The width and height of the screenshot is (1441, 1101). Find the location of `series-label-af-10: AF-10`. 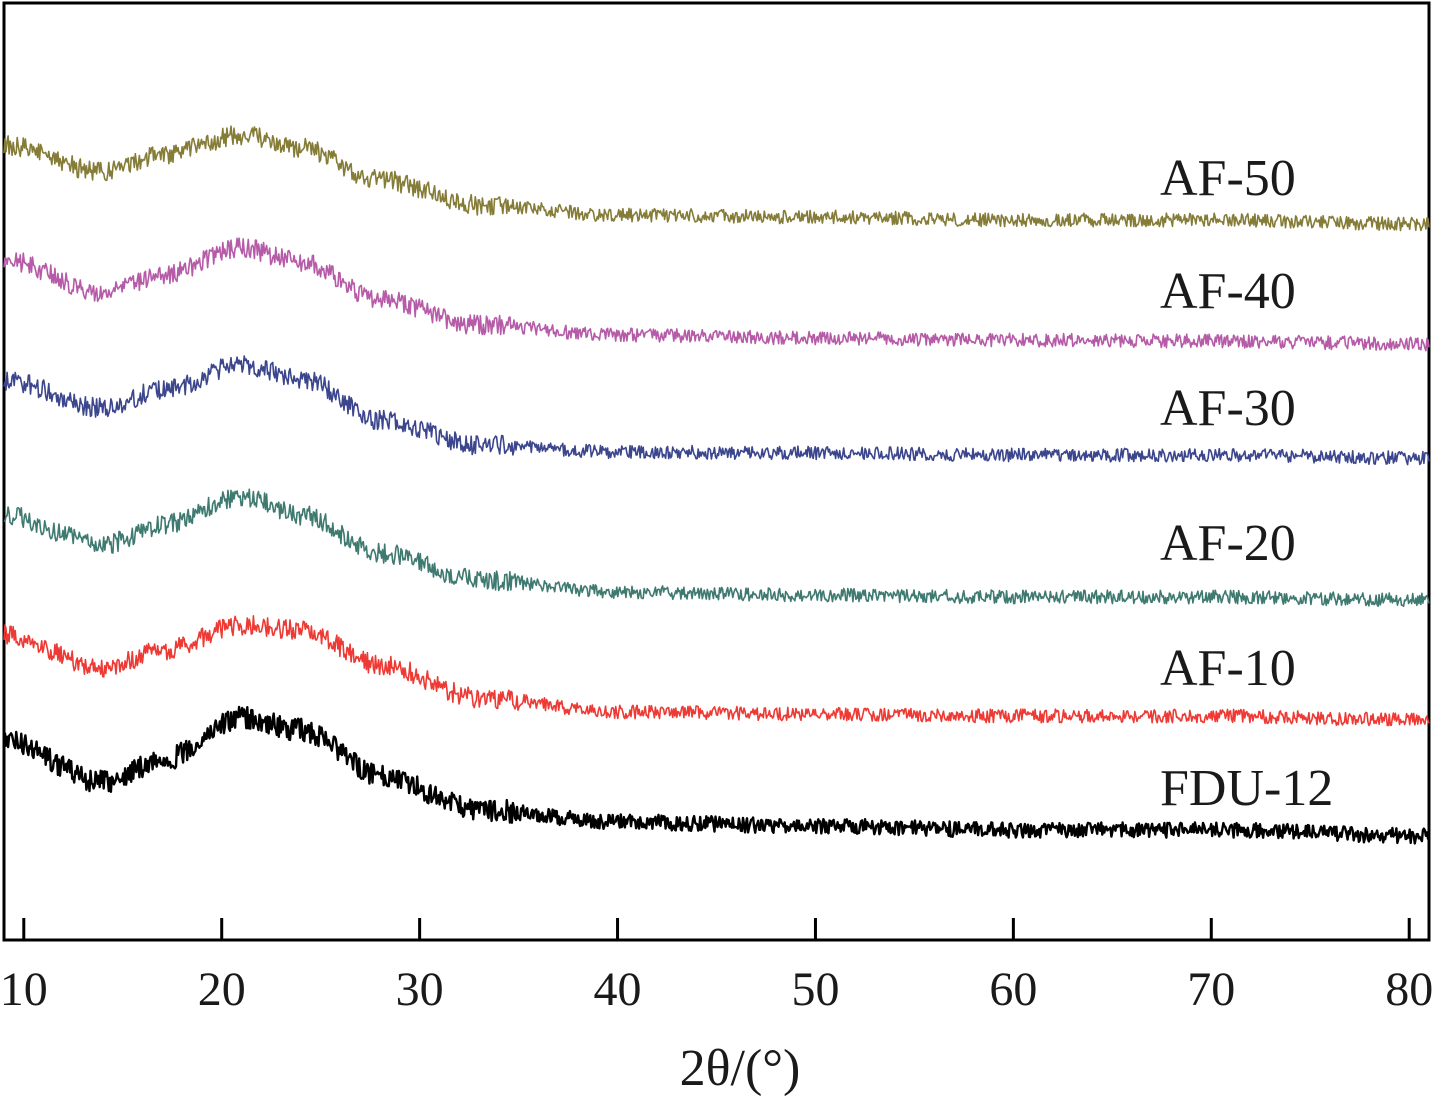

series-label-af-10: AF-10 is located at coordinates (1228, 668).